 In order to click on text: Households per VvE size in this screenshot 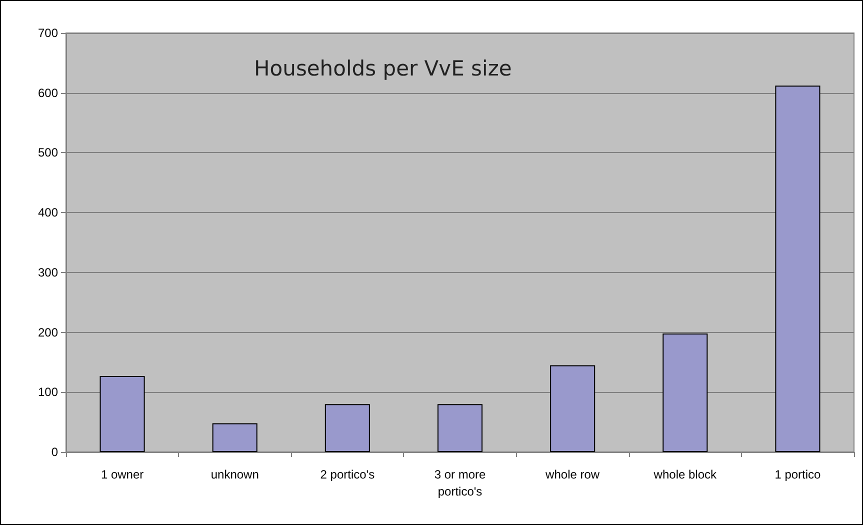, I will do `click(383, 68)`.